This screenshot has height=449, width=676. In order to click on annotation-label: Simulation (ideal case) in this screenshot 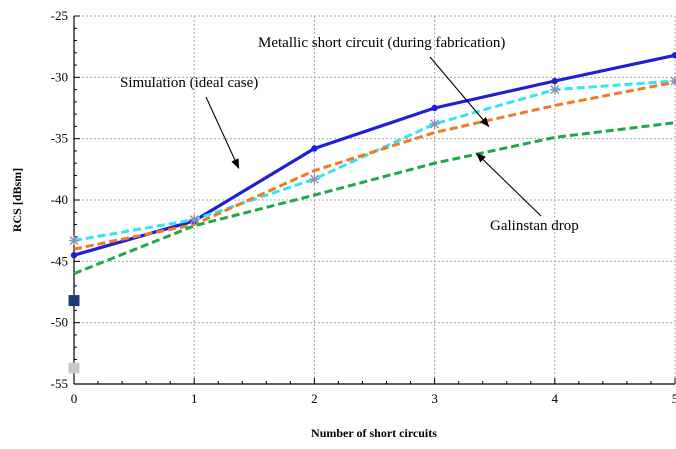, I will do `click(189, 83)`.